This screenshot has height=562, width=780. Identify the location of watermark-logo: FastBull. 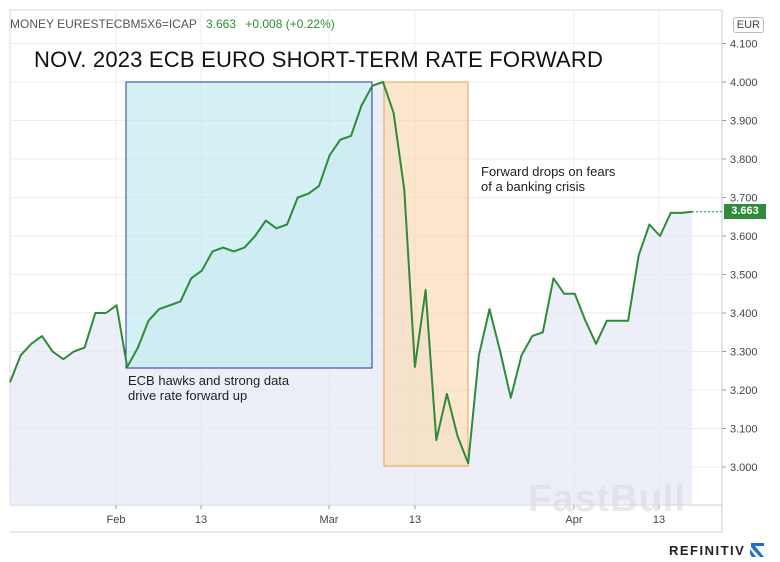
(607, 499).